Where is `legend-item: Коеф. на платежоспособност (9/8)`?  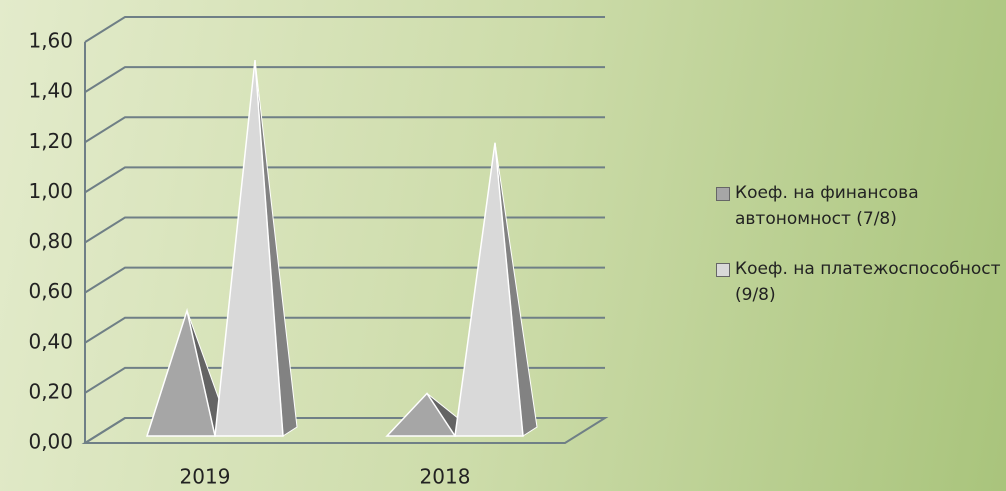
legend-item: Коеф. на платежоспособност (9/8) is located at coordinates (858, 282).